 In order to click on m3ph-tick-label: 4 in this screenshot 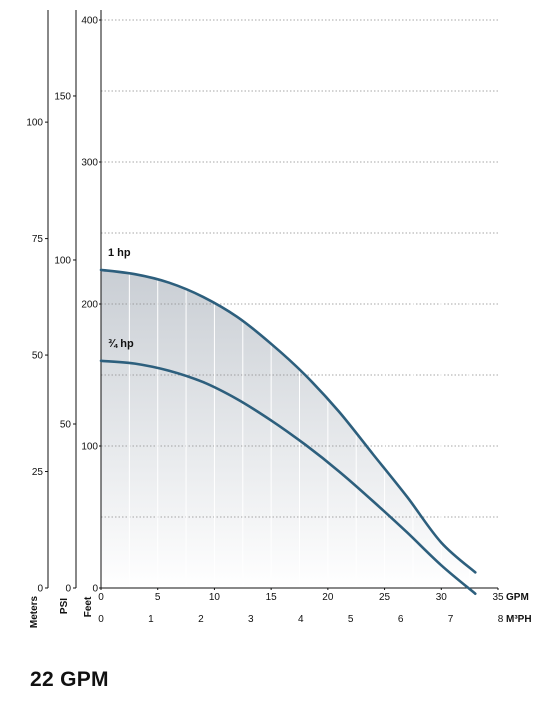, I will do `click(301, 619)`.